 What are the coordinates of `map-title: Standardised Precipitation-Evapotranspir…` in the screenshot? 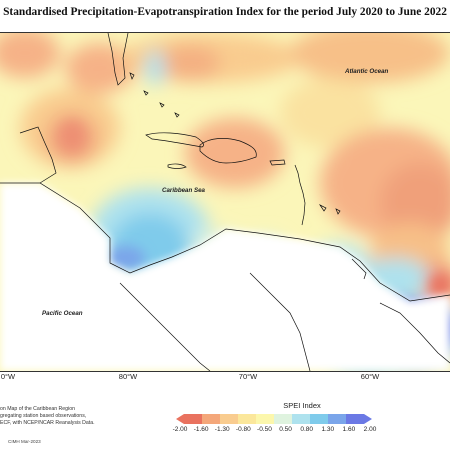 It's located at (225, 12).